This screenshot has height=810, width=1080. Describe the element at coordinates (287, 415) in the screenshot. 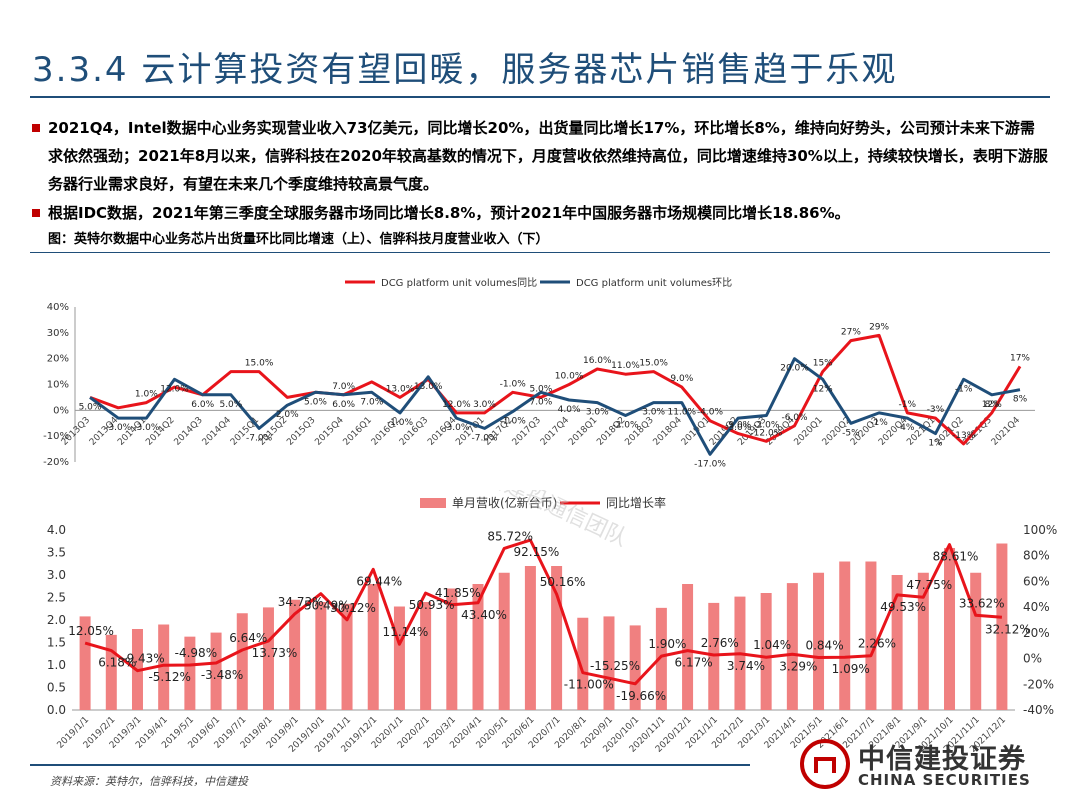

I see `data-label: 2.0%` at that location.